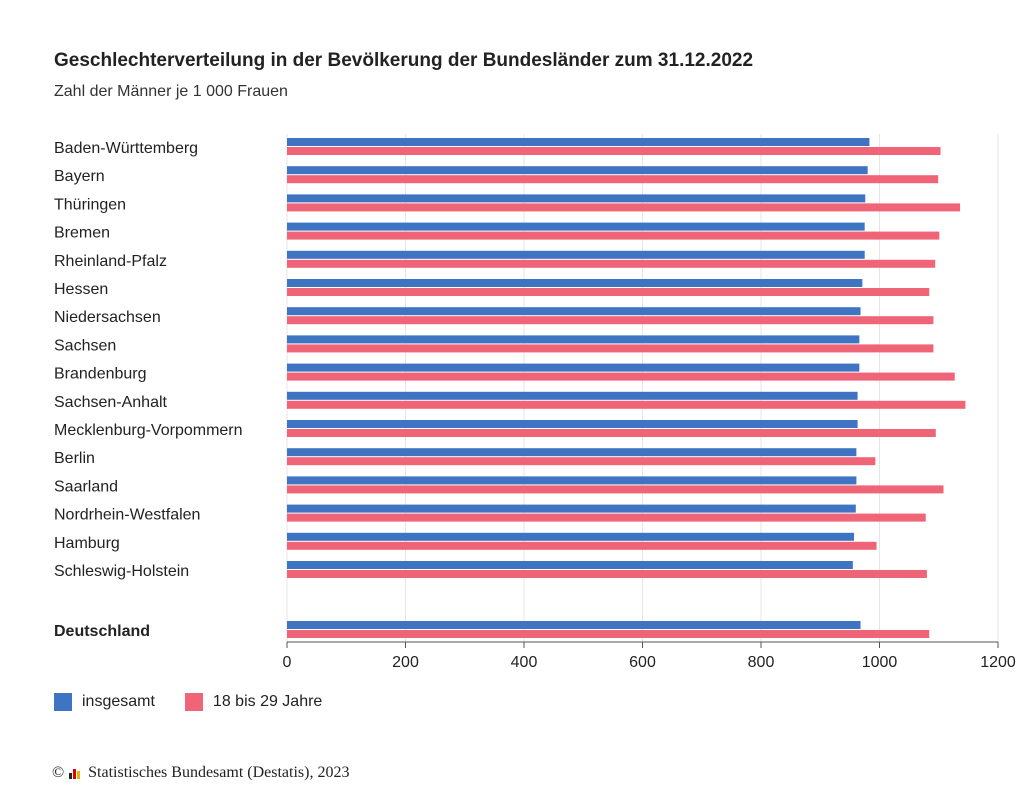 Image resolution: width=1024 pixels, height=800 pixels. Describe the element at coordinates (75, 773) in the screenshot. I see `destatis-logo-icon` at that location.